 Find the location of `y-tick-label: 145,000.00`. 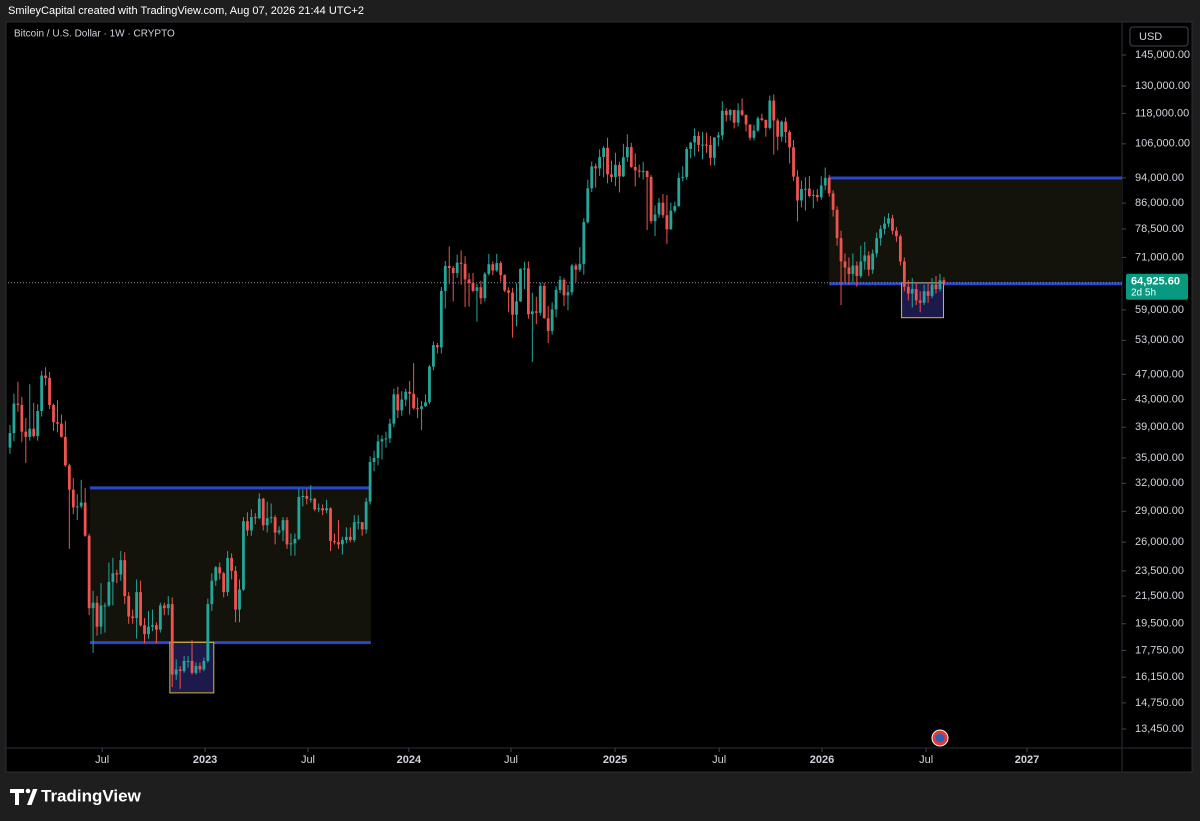

y-tick-label: 145,000.00 is located at coordinates (1162, 55).